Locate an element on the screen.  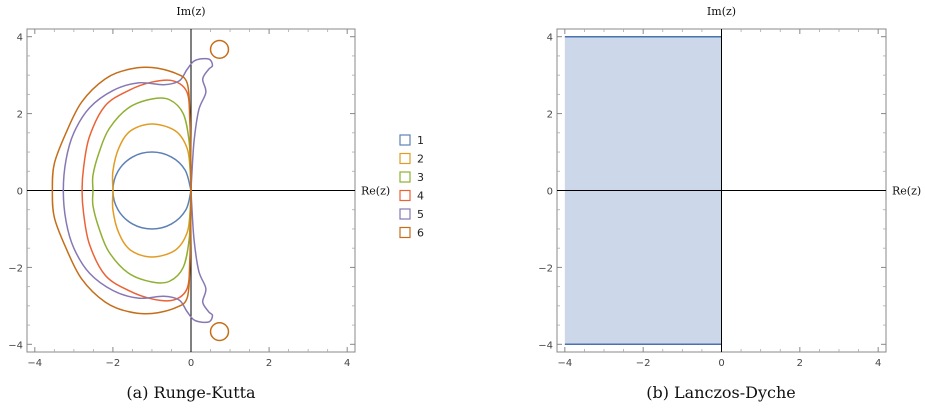
legend-label-6: 6 is located at coordinates (420, 233).